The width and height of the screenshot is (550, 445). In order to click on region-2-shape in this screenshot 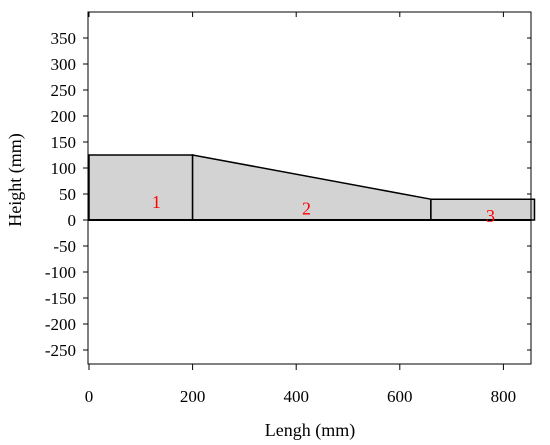, I will do `click(311, 187)`.